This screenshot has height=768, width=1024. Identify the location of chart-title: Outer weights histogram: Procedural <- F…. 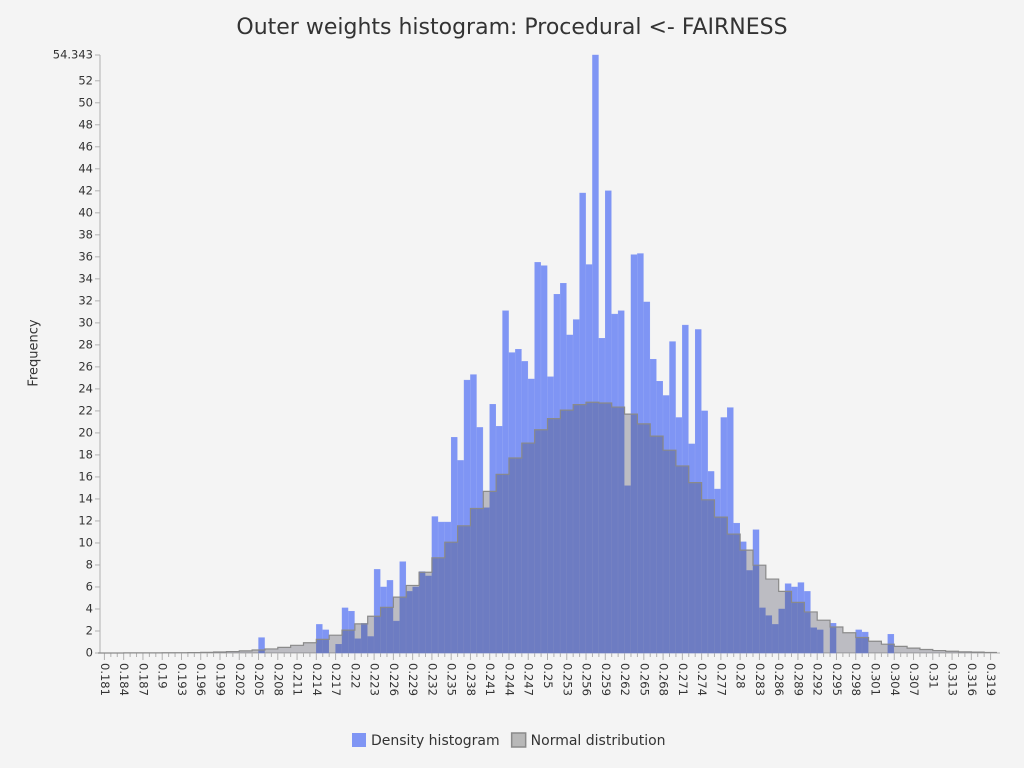
(511, 27).